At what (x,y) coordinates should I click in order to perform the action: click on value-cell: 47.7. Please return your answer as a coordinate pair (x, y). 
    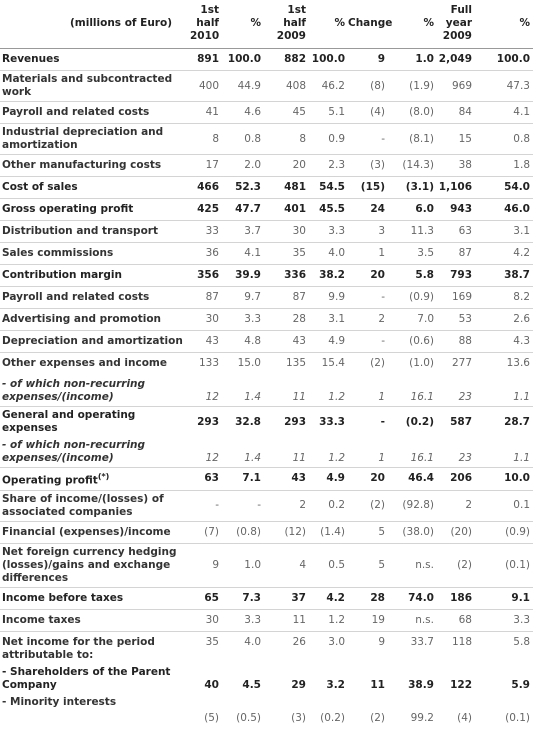
    Looking at the image, I should click on (243, 209).